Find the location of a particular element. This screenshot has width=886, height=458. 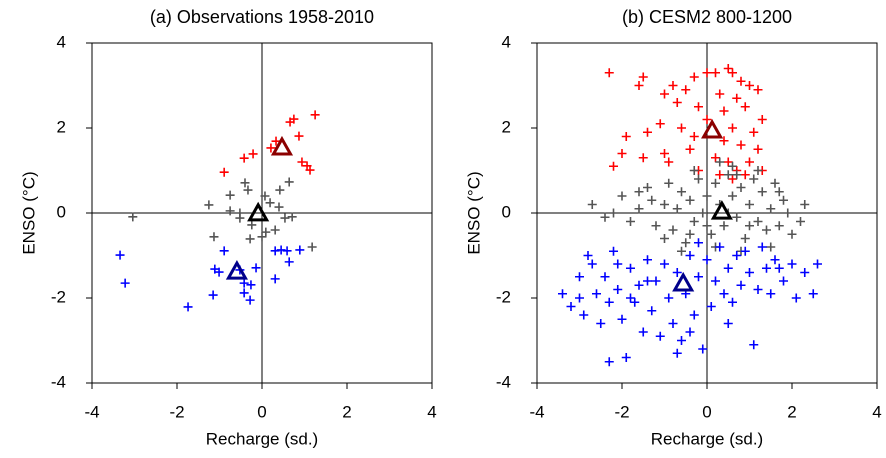

x-tick-label: 0 is located at coordinates (261, 411).